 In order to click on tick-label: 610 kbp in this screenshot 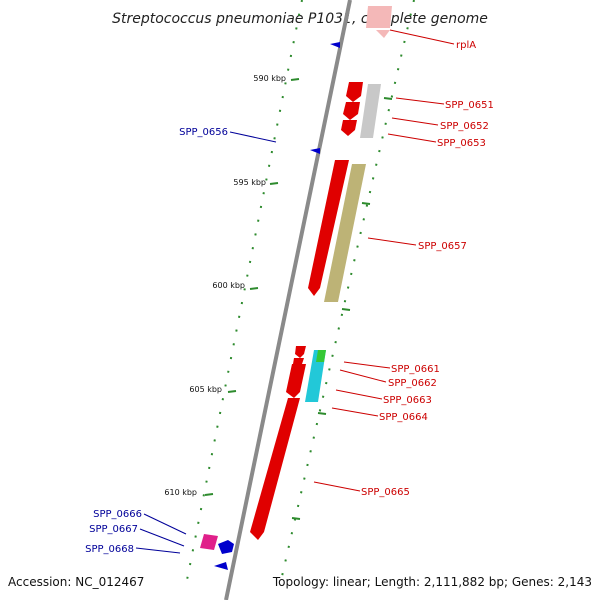, I will do `click(180, 492)`.